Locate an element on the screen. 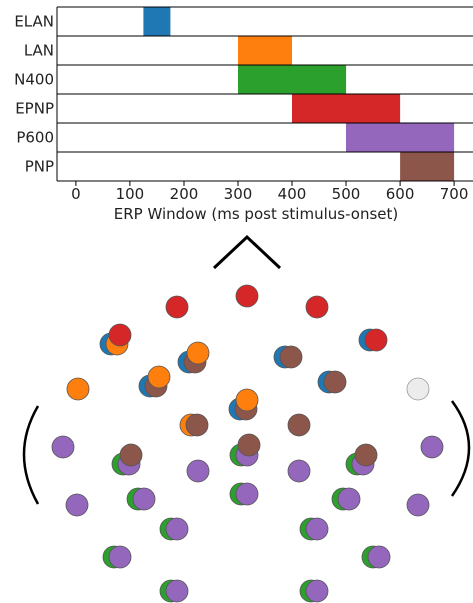  bar-n400 is located at coordinates (292, 79).